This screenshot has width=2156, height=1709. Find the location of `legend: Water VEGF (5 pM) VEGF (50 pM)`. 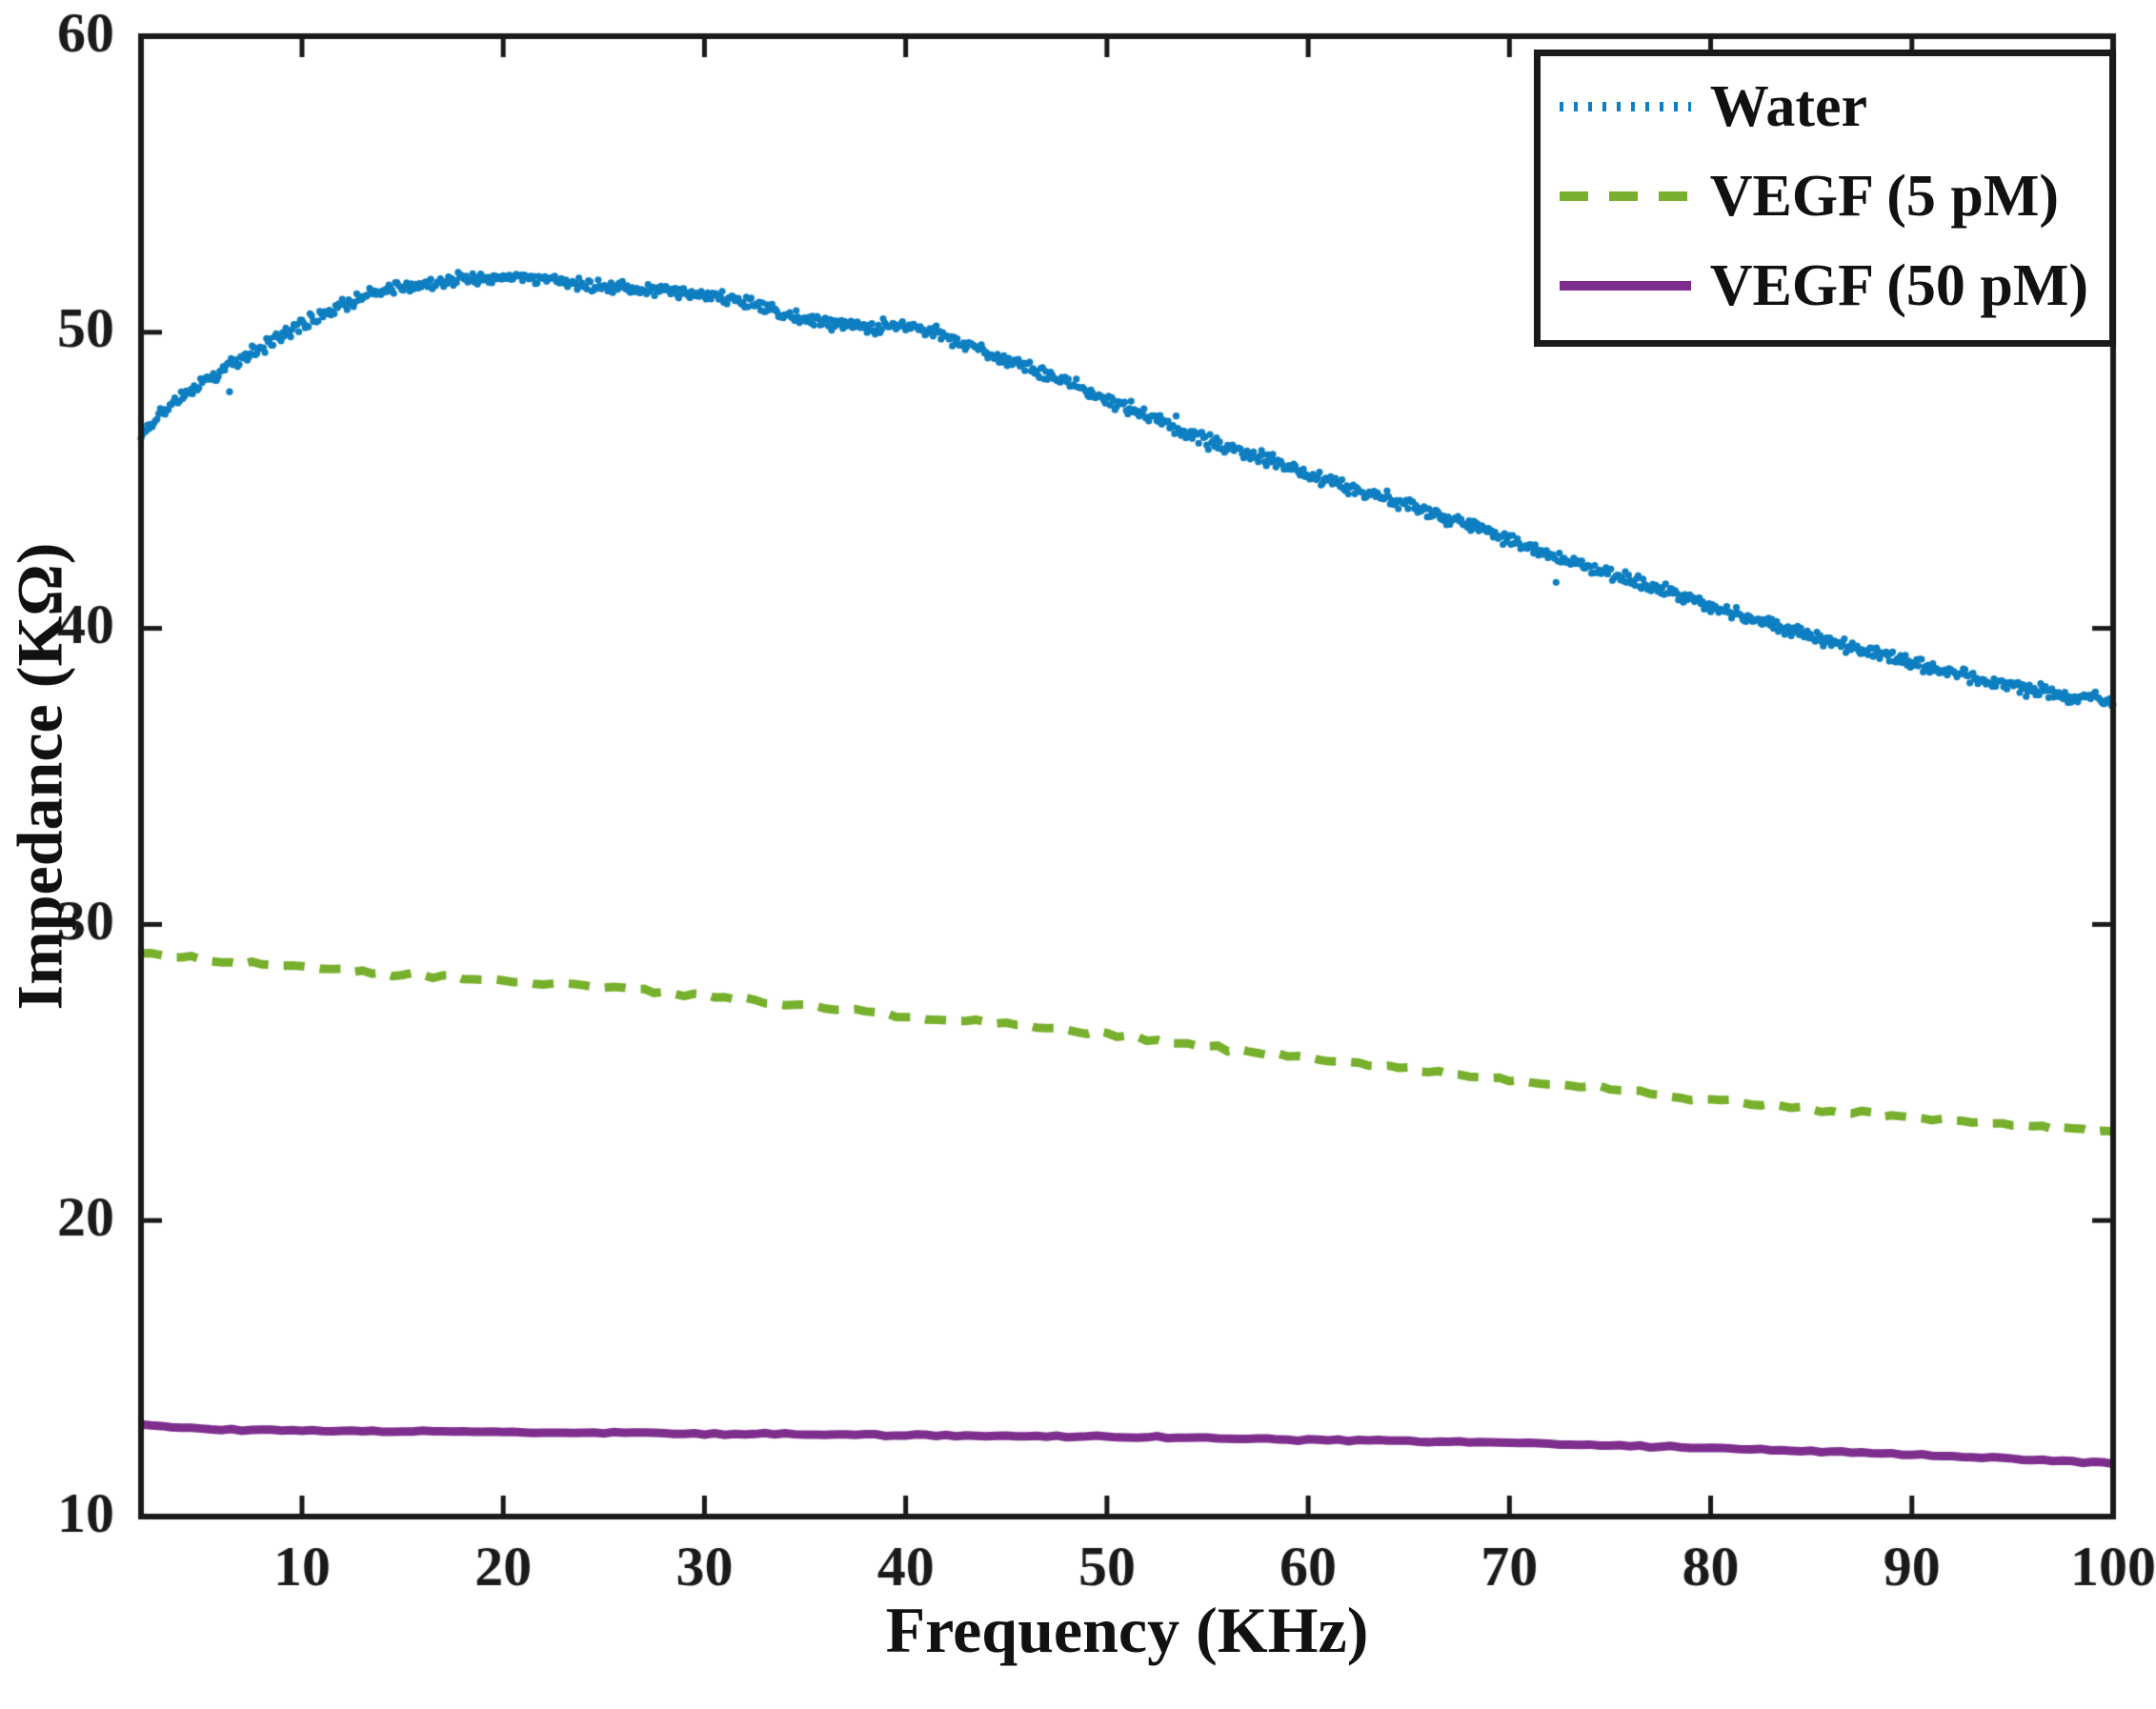

legend: Water VEGF (5 pM) VEGF (50 pM) is located at coordinates (1825, 198).